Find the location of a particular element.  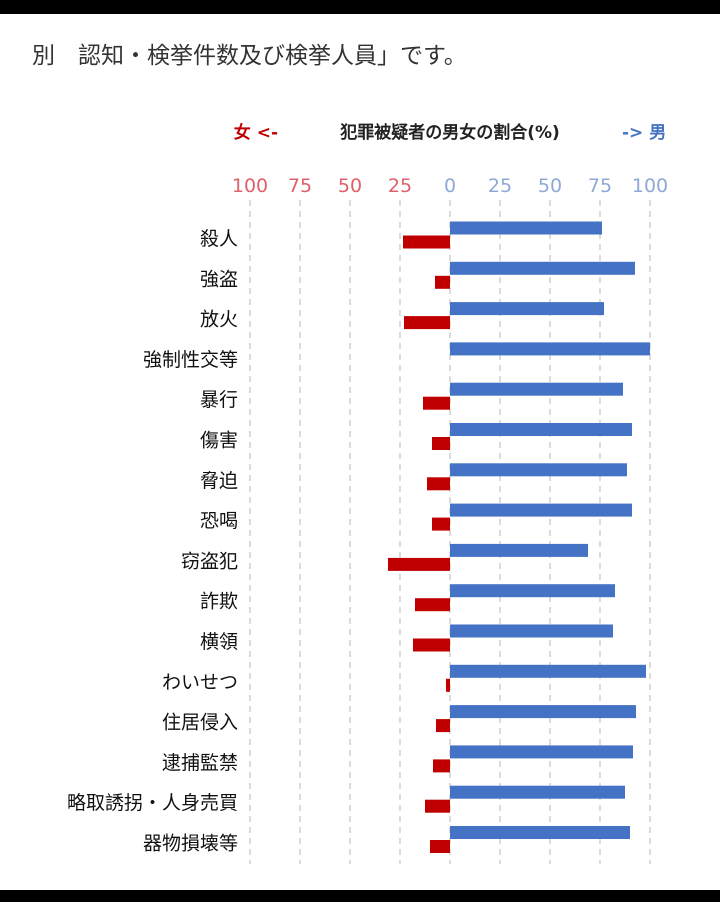

x-tick-label-female: 100 is located at coordinates (250, 186).